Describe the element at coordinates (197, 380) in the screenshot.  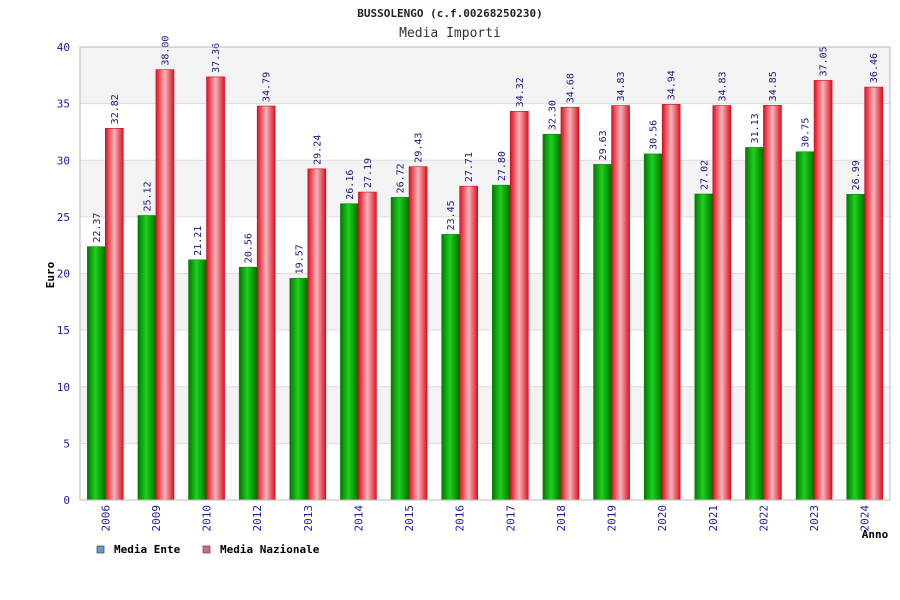
I see `bar-media-ente-2010` at that location.